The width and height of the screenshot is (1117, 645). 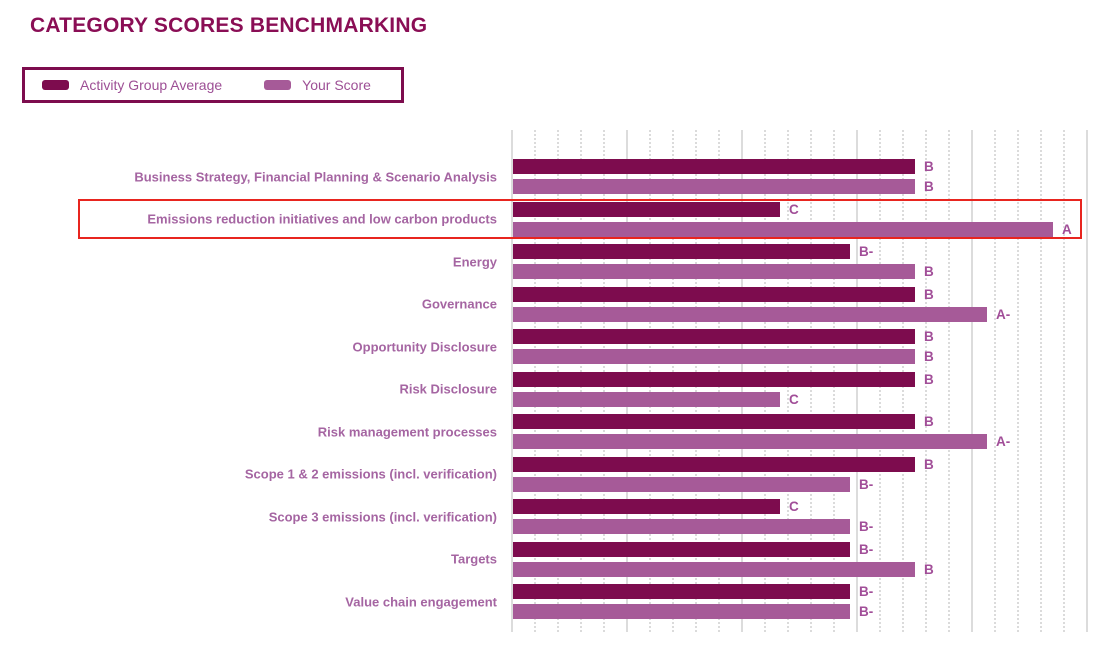 I want to click on category-label: Governance, so click(x=459, y=304).